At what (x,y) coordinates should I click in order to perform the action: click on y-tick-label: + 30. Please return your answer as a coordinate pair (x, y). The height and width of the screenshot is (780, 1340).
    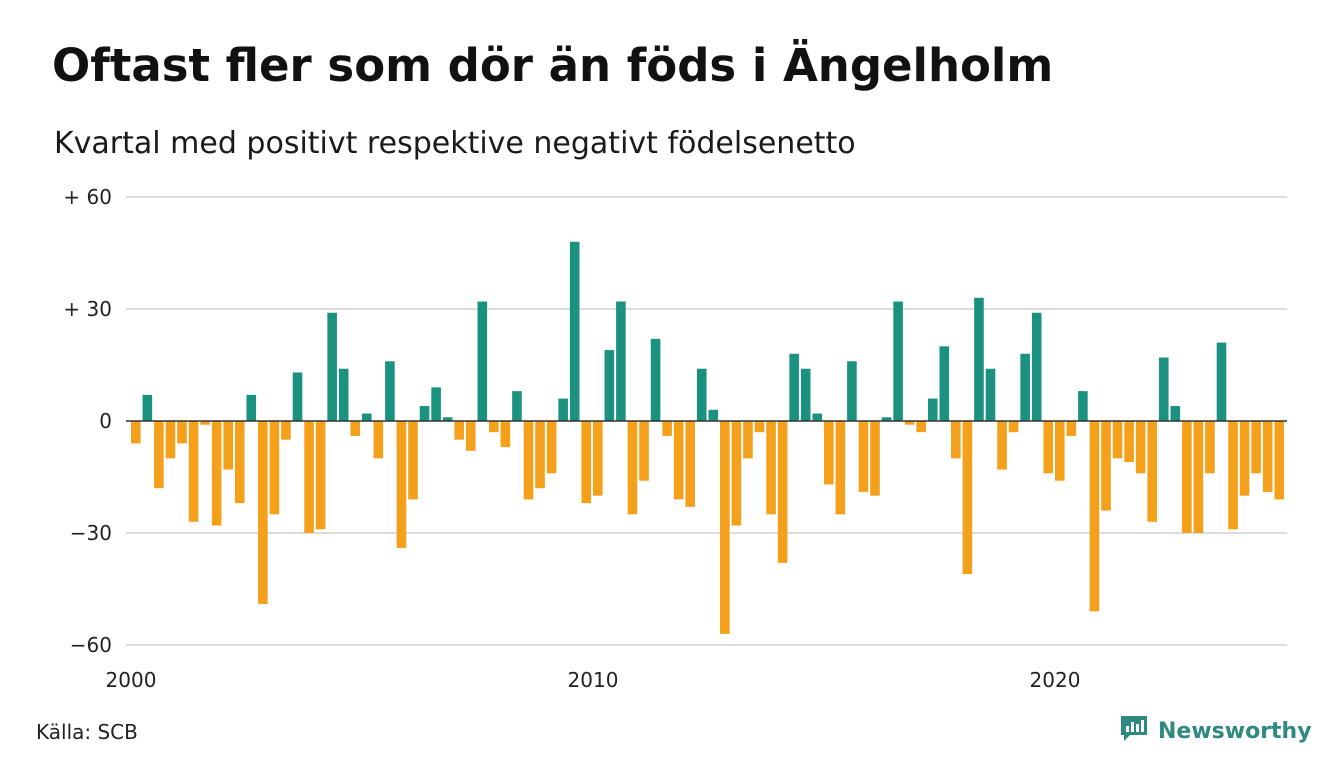
    Looking at the image, I should click on (87, 309).